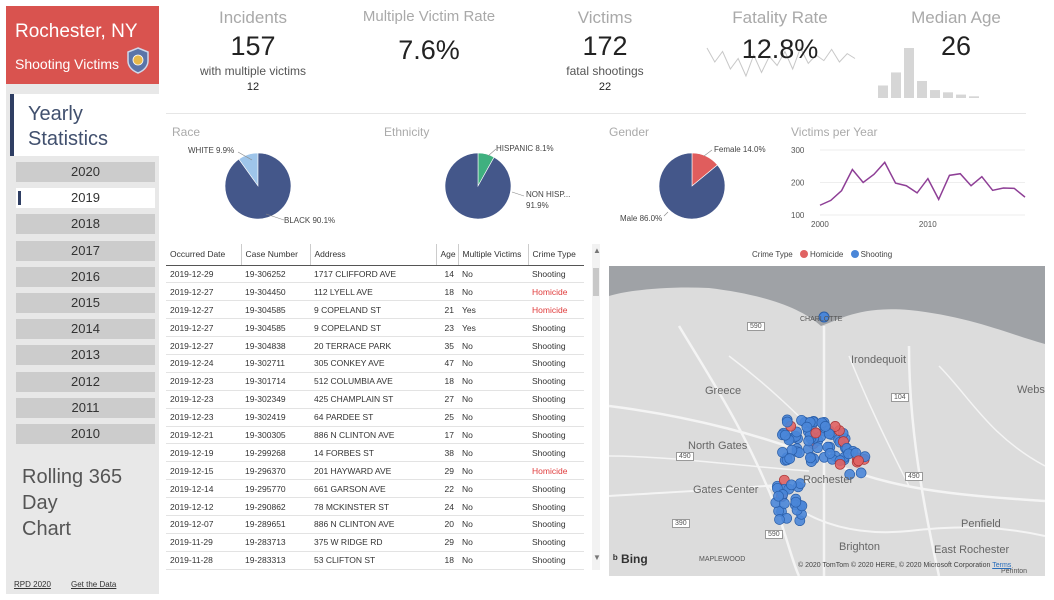  I want to click on year-button-2011: 2011, so click(85, 407).